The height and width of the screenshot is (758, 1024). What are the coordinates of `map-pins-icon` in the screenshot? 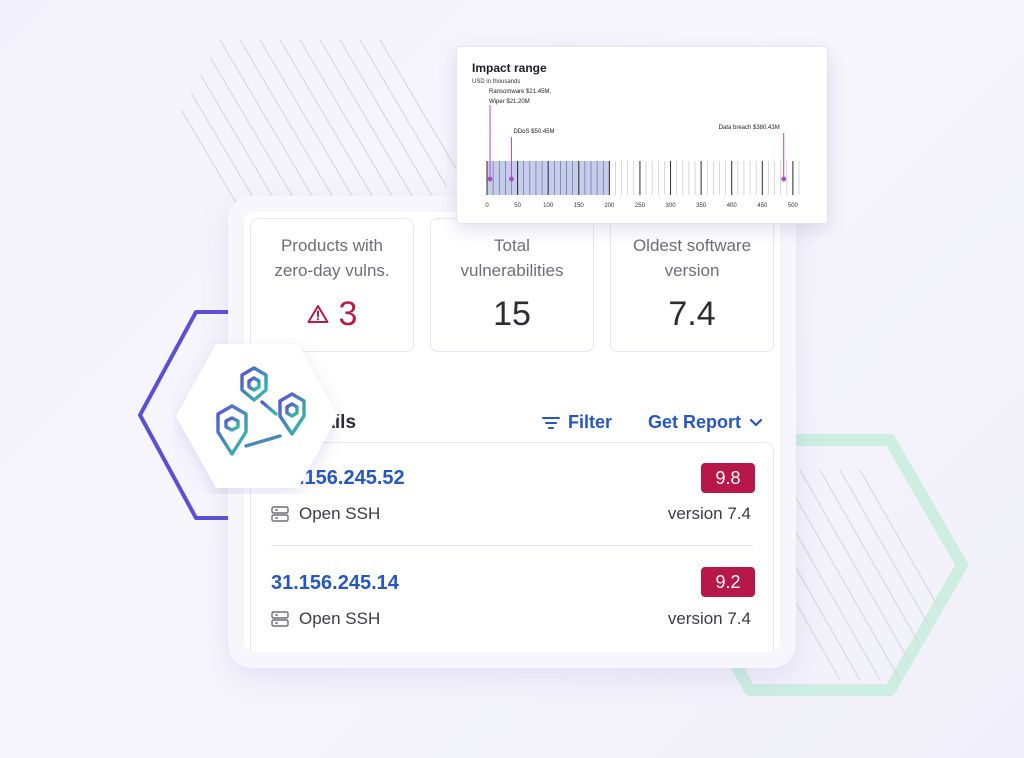 It's located at (261, 411).